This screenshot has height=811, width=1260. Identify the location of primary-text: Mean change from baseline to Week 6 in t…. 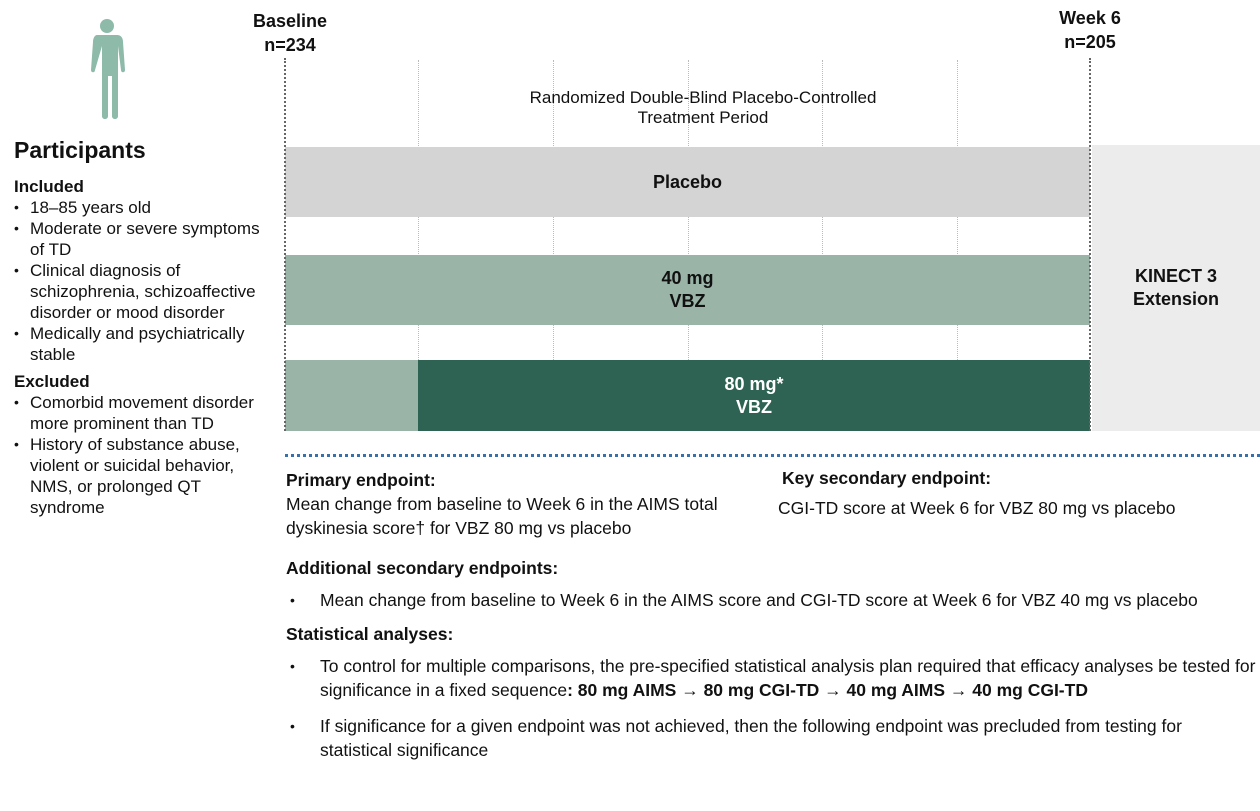
(502, 516).